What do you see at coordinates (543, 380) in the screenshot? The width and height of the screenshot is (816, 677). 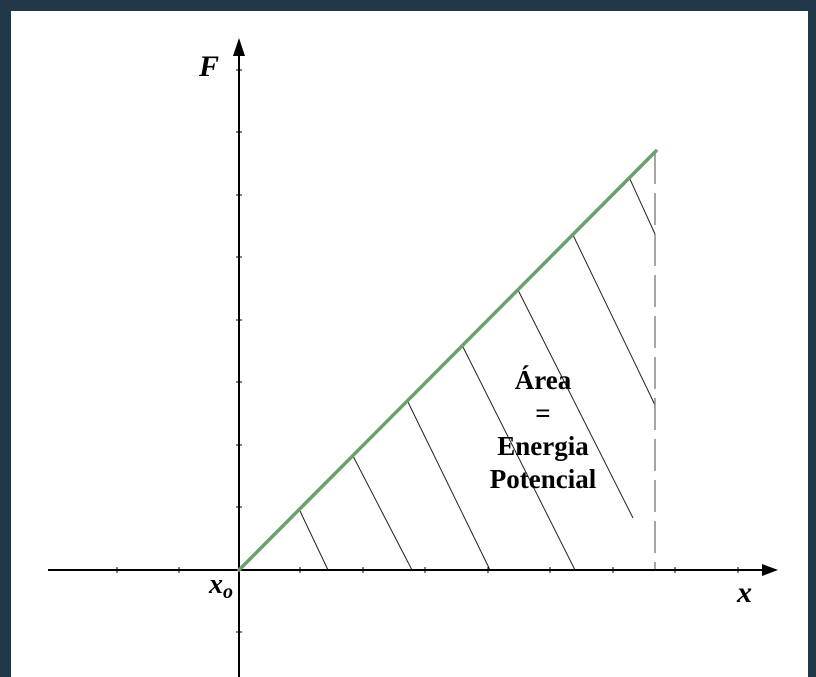 I see `area-line-1: Área` at bounding box center [543, 380].